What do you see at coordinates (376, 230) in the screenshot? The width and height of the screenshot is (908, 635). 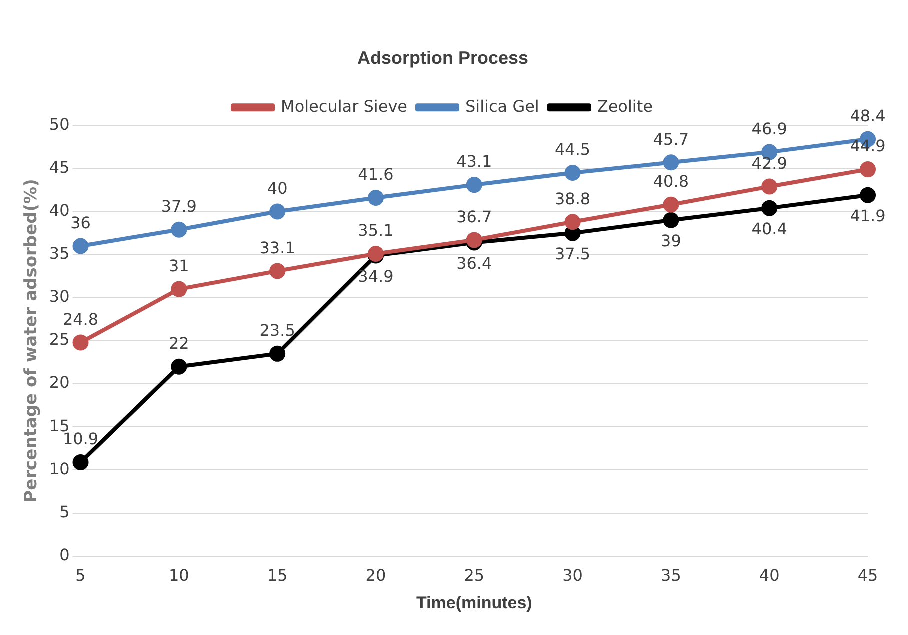 I see `data-label: 35.1` at bounding box center [376, 230].